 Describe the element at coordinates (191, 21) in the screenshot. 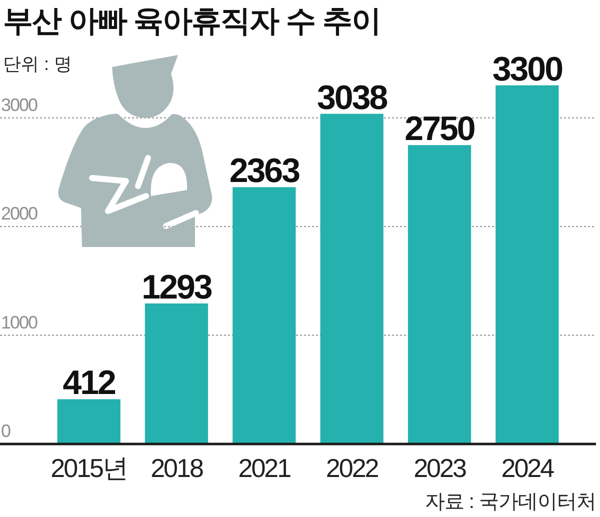

I see `chart-title: 부산 아빠 육아휴직자 수 추이` at that location.